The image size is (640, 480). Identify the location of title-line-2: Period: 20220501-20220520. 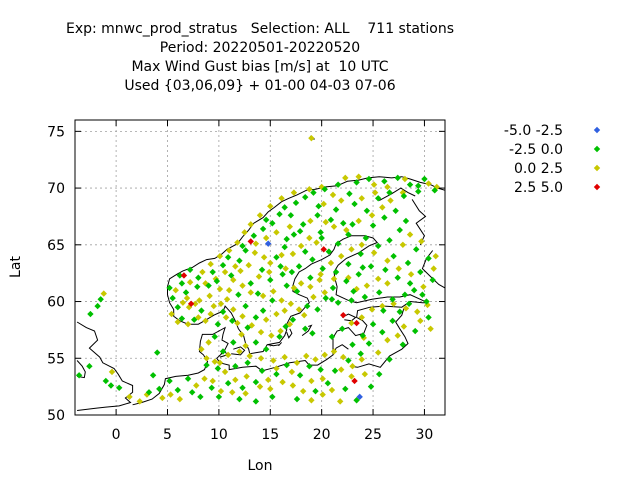
(260, 48).